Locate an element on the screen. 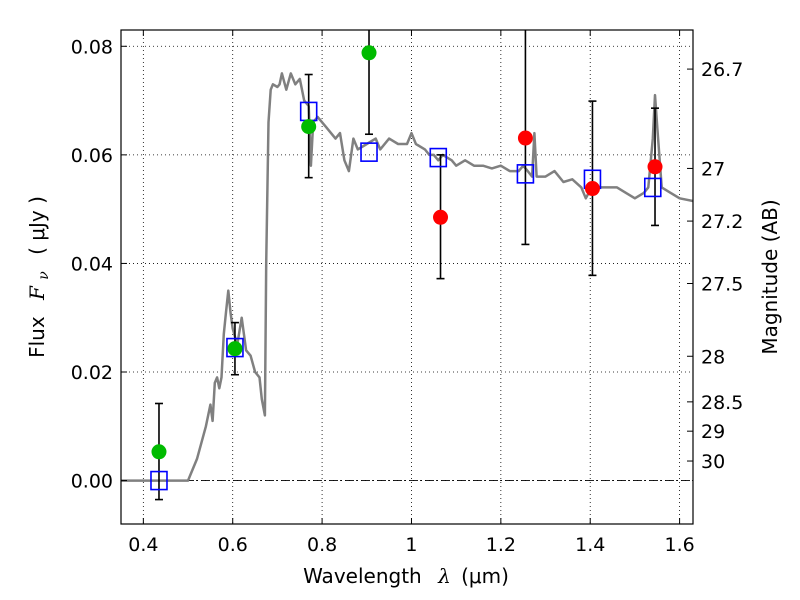 This screenshot has width=800, height=600. x-tick-label: 0.6 is located at coordinates (233, 545).